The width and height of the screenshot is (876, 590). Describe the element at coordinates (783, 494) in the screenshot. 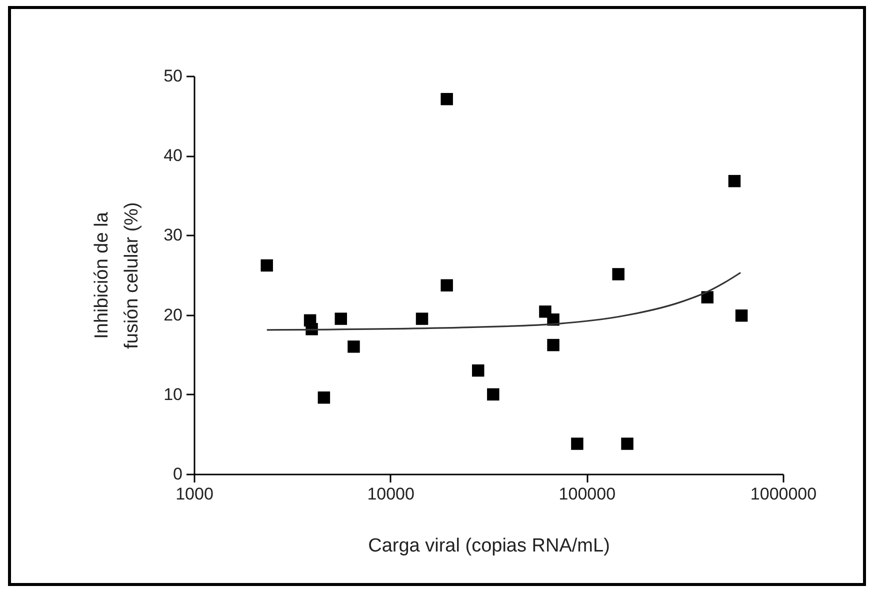

I see `x-tick-label: 1000000` at that location.